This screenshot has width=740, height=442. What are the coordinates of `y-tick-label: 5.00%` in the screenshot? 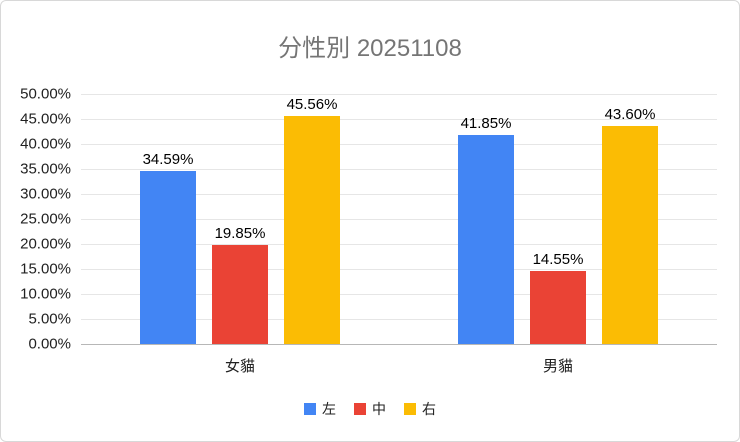 It's located at (49, 319).